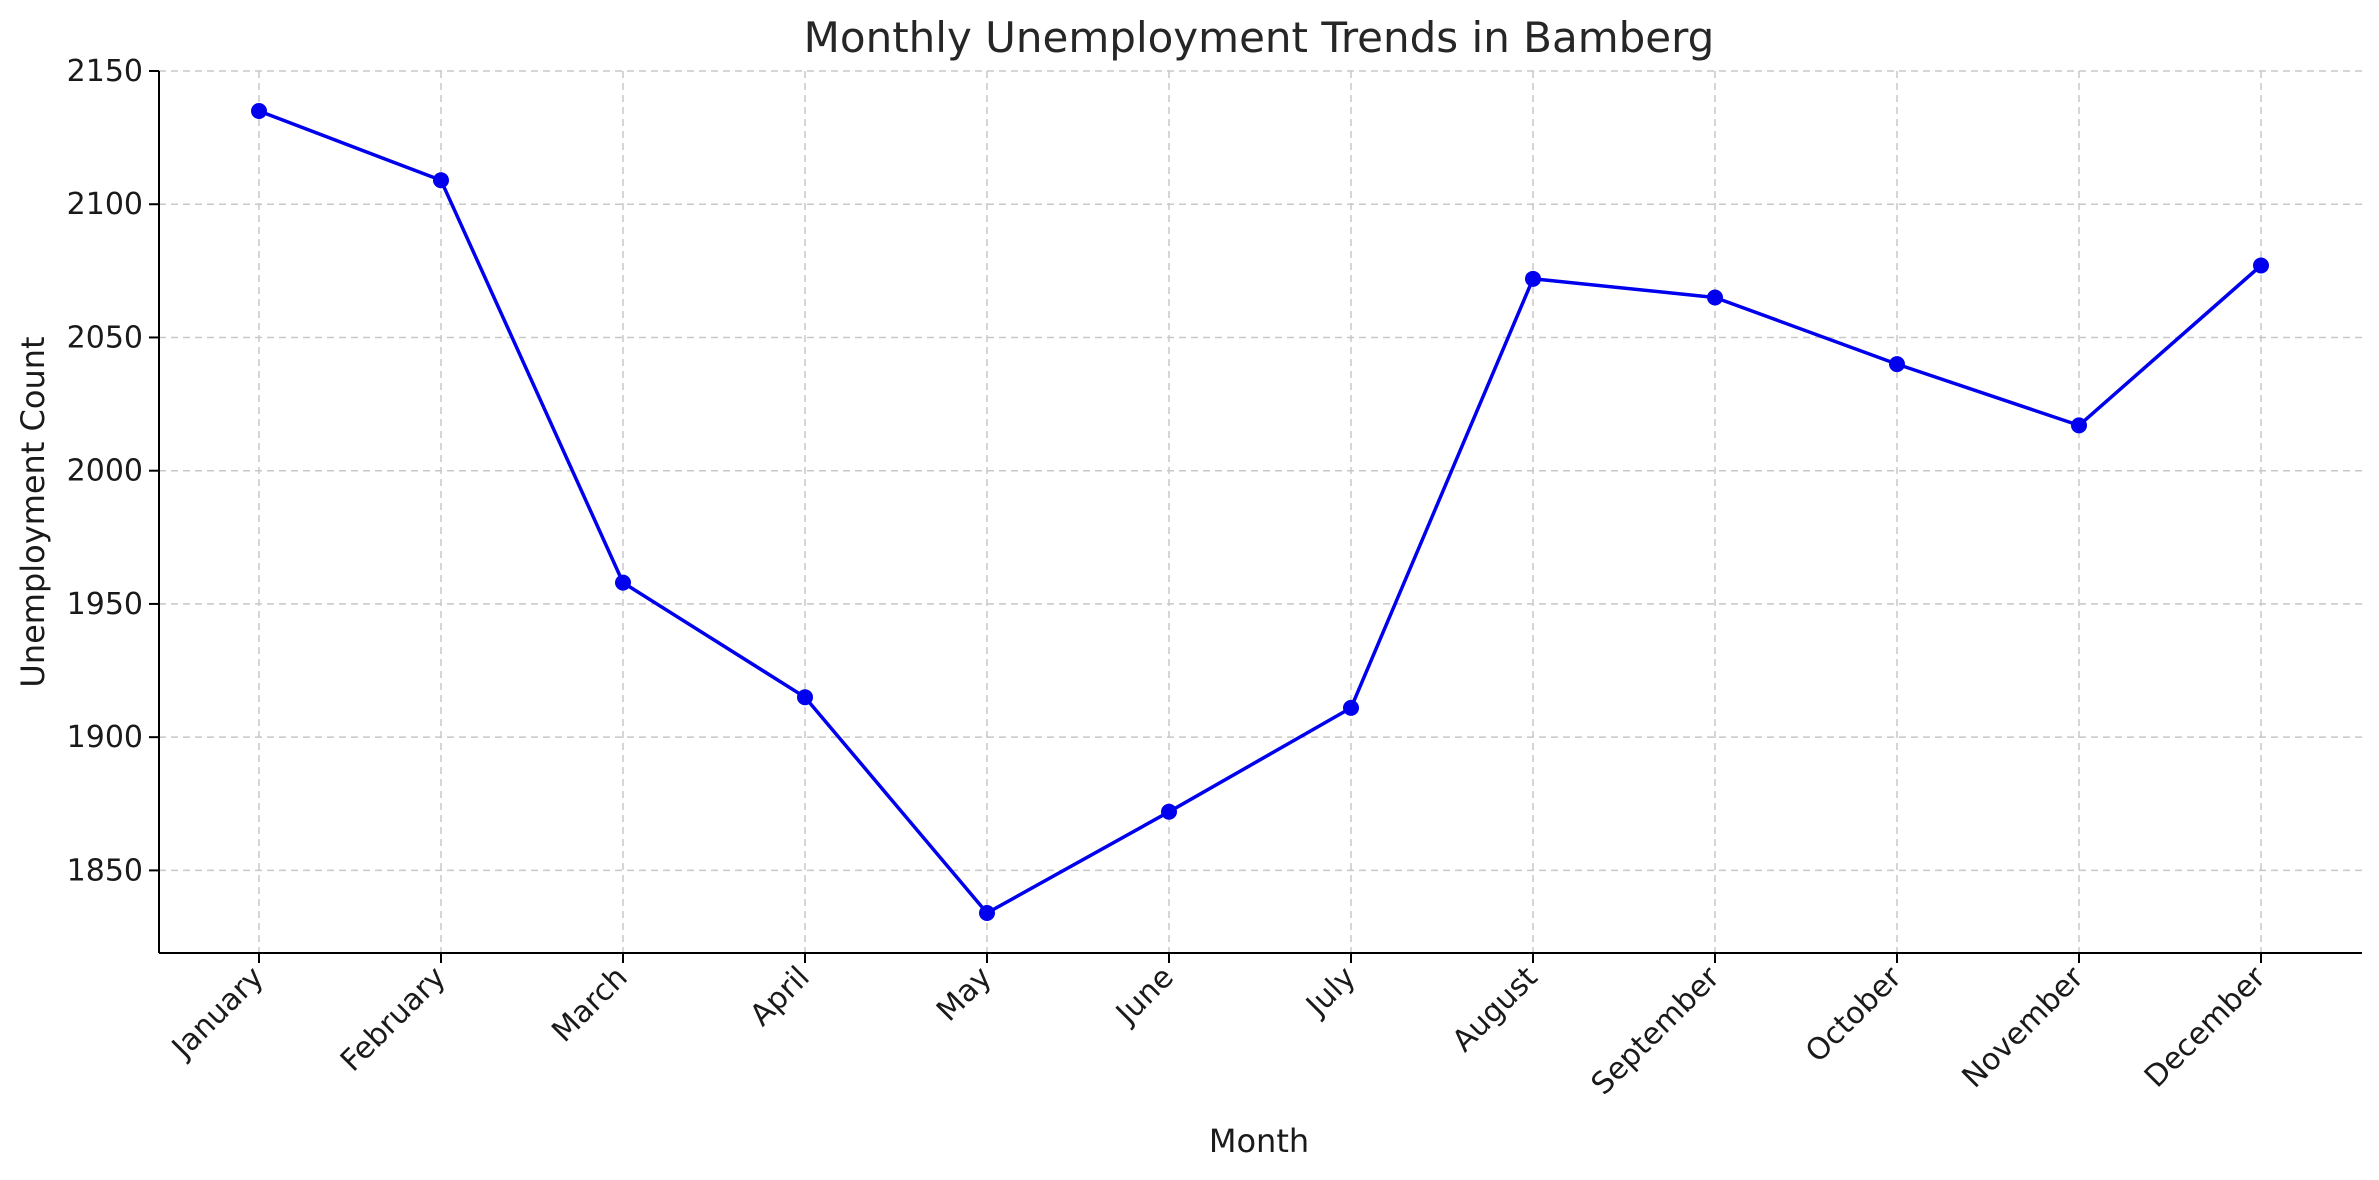  What do you see at coordinates (33, 511) in the screenshot?
I see `y-axis-label: Unemployment Count` at bounding box center [33, 511].